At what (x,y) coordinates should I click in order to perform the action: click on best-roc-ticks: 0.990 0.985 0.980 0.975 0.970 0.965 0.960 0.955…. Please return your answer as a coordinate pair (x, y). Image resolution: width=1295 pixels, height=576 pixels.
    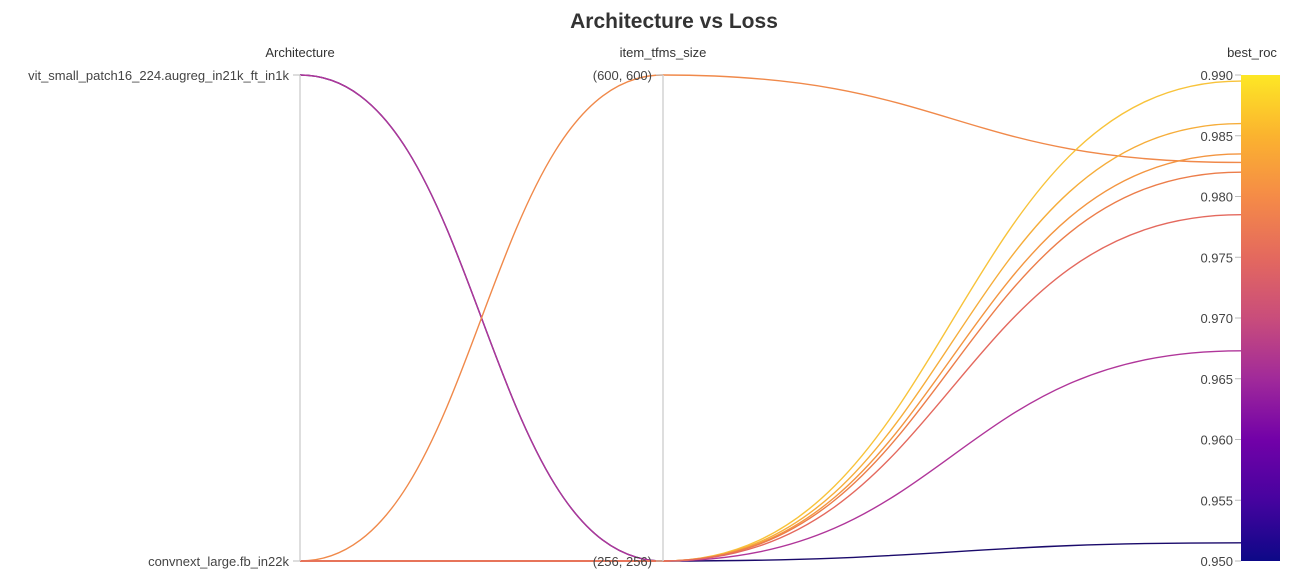
    Looking at the image, I should click on (1220, 318).